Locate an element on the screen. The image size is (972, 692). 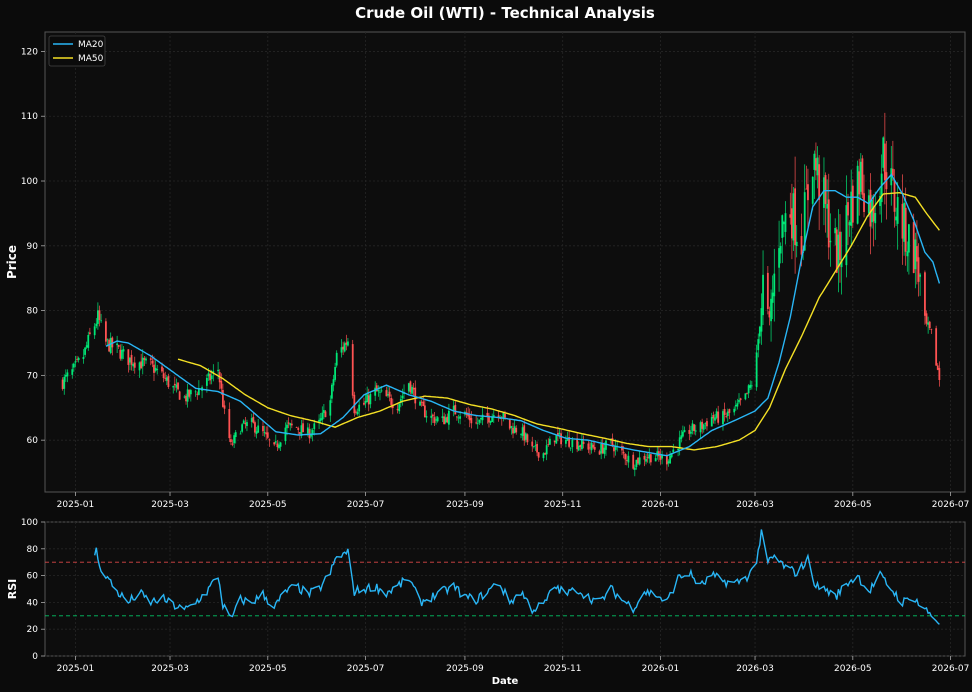
x-tick-label: 2026-07 is located at coordinates (951, 505).